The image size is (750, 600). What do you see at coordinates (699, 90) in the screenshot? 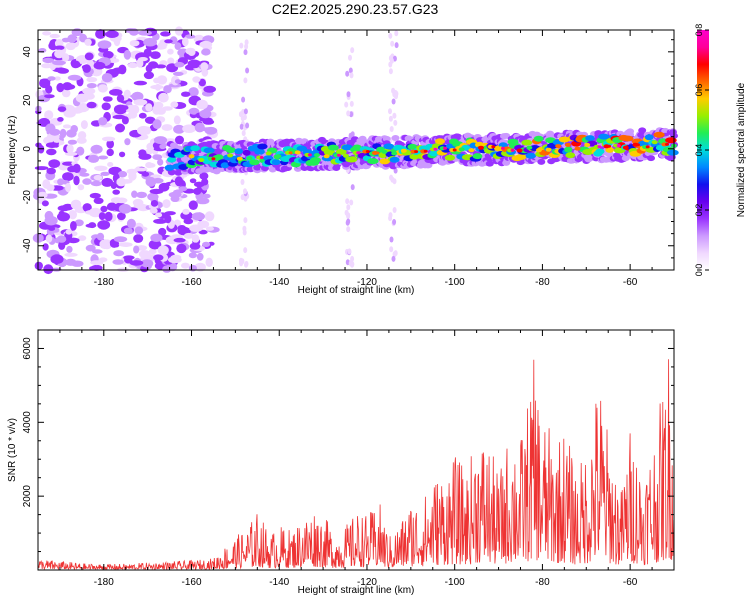
I see `colorbar-tick-label: 0.6` at bounding box center [699, 90].